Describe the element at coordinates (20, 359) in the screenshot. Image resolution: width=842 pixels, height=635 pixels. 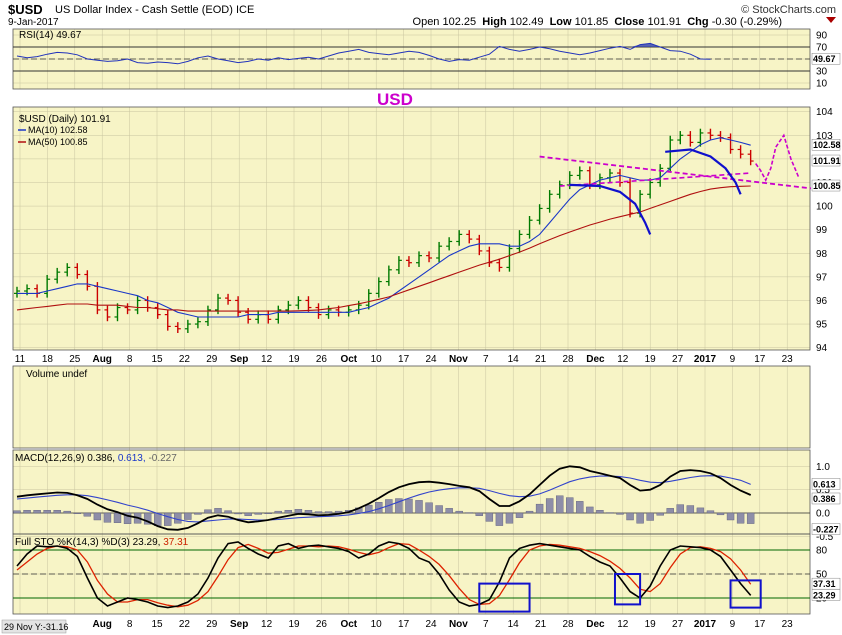
I see `x-tick-label: 11` at that location.